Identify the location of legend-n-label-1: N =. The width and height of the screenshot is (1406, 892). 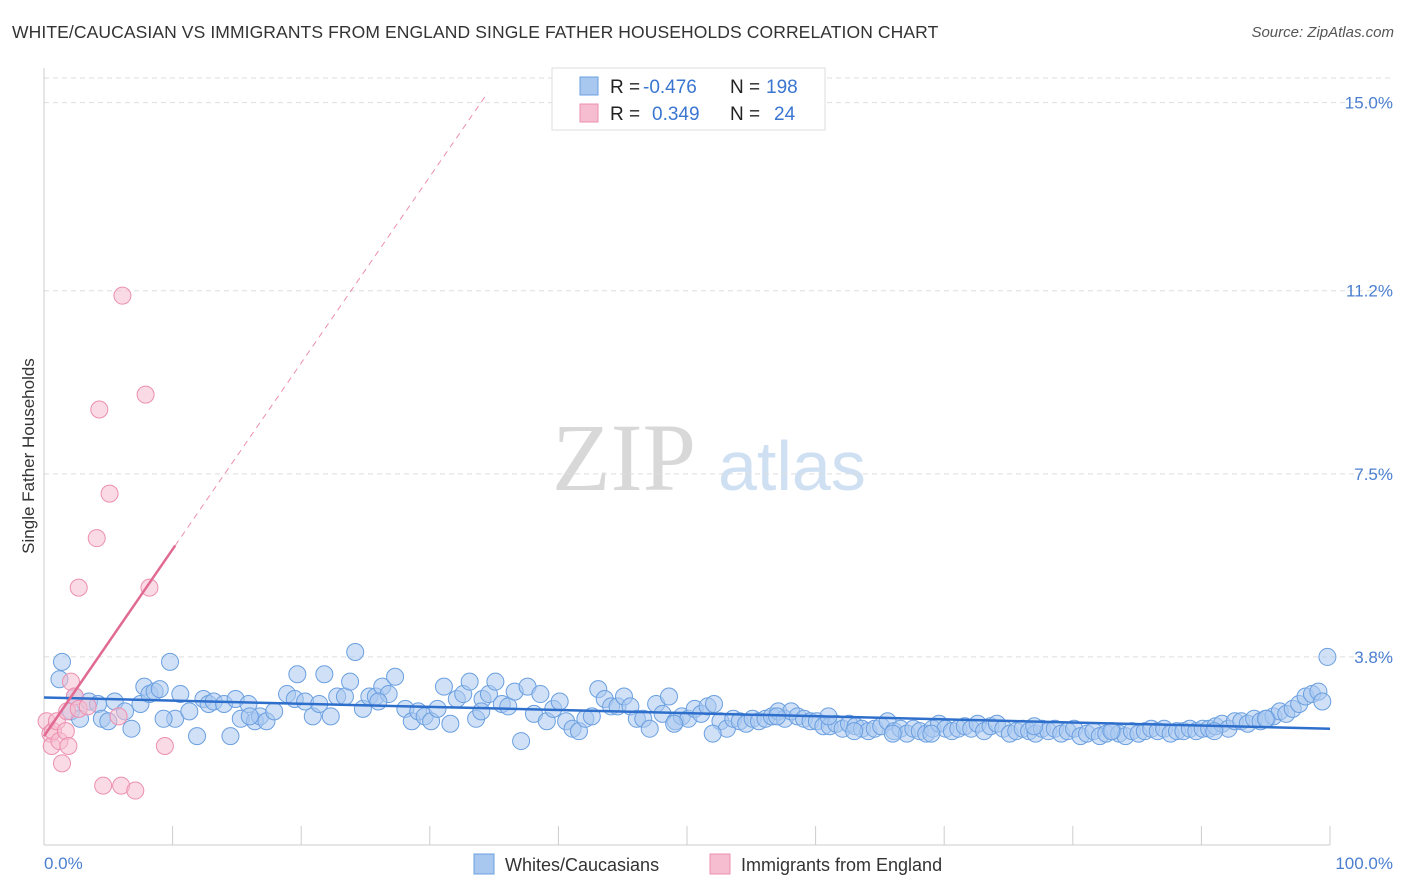
(745, 87).